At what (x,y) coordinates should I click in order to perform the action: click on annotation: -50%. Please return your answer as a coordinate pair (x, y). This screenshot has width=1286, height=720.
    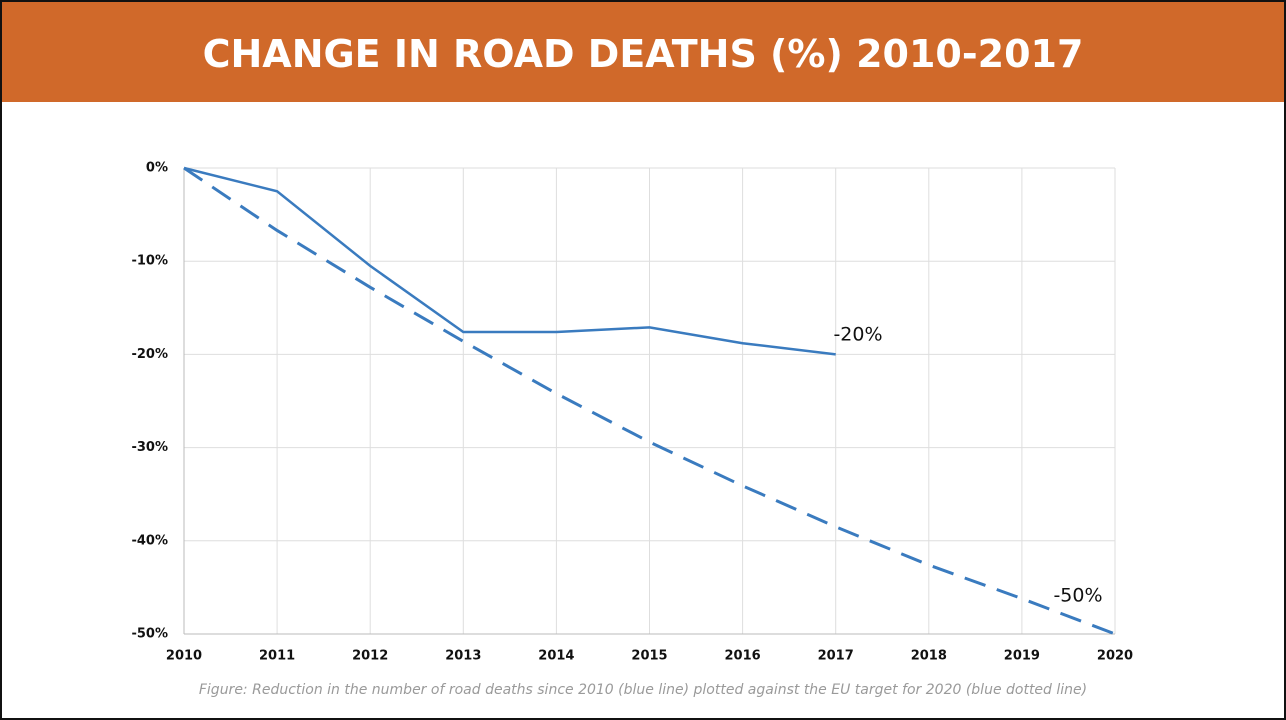
    Looking at the image, I should click on (1077, 596).